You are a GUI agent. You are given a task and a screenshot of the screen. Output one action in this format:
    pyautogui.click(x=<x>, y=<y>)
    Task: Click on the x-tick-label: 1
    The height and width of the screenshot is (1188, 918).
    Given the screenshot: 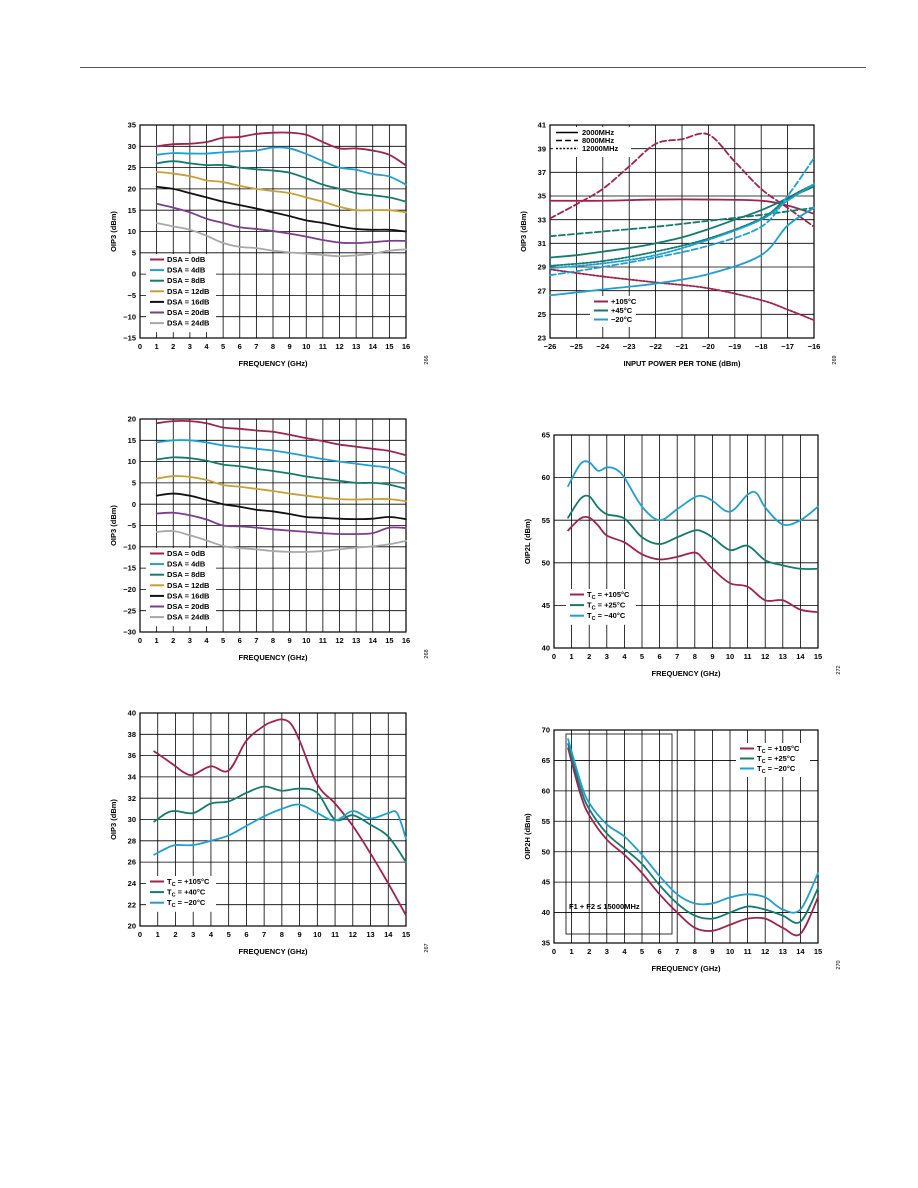 What is the action you would take?
    pyautogui.click(x=572, y=951)
    